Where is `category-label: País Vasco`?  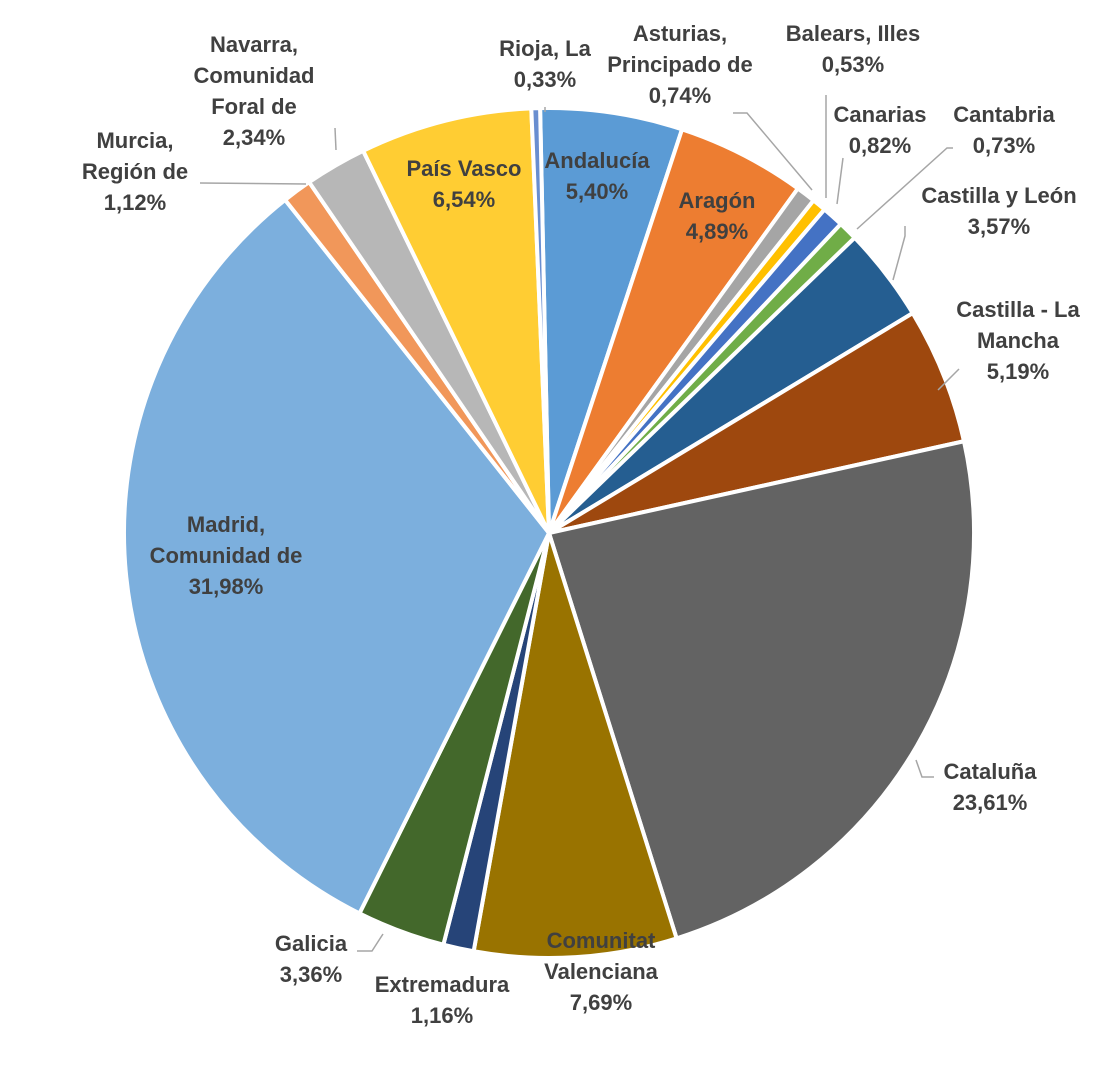
category-label: País Vasco is located at coordinates (464, 168).